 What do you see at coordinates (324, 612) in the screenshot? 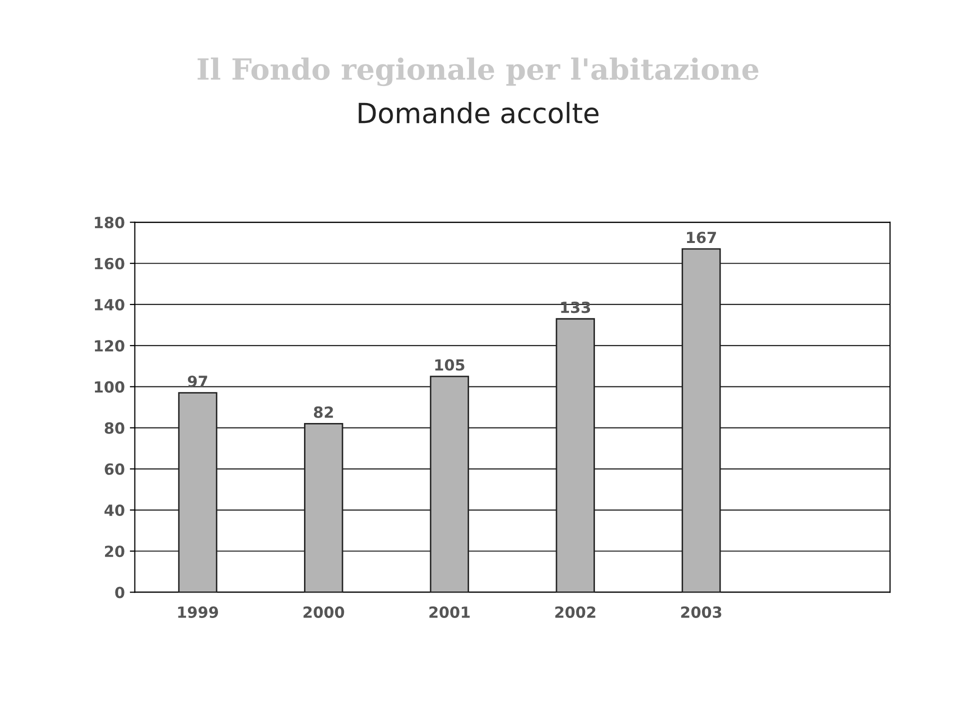
I see `x-tick-label: 2000` at bounding box center [324, 612].